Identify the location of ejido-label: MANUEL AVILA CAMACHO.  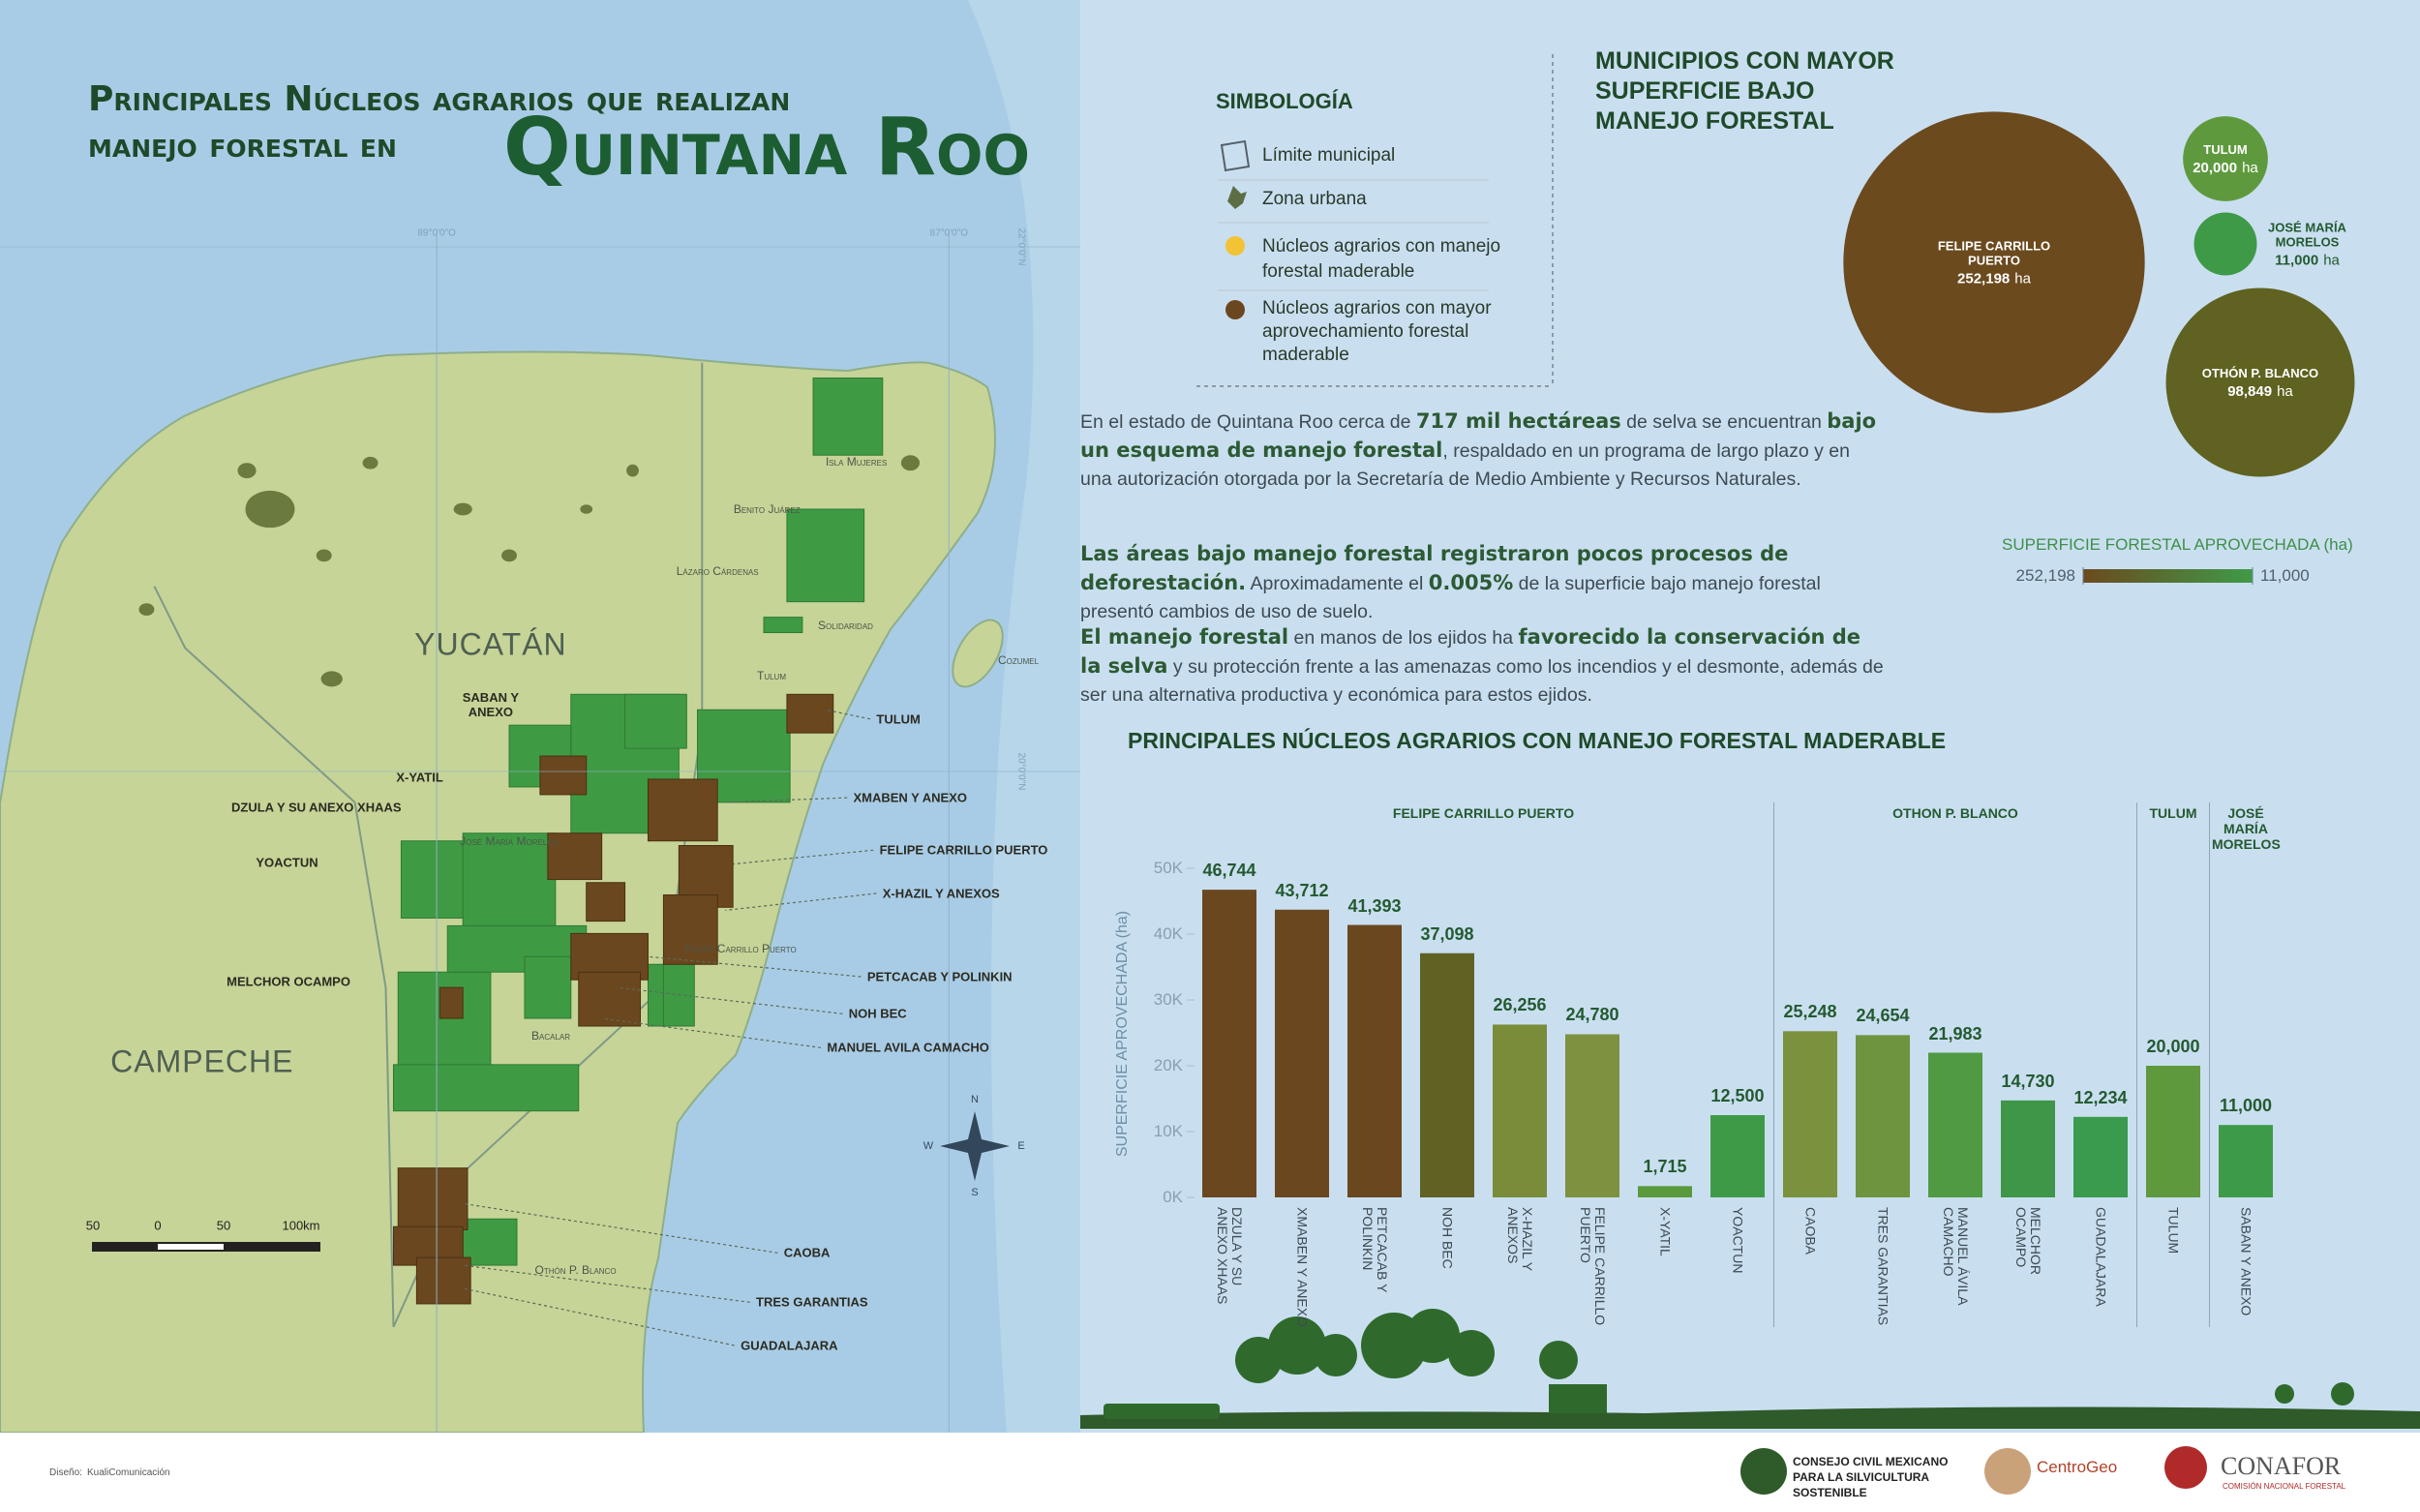
(908, 1047).